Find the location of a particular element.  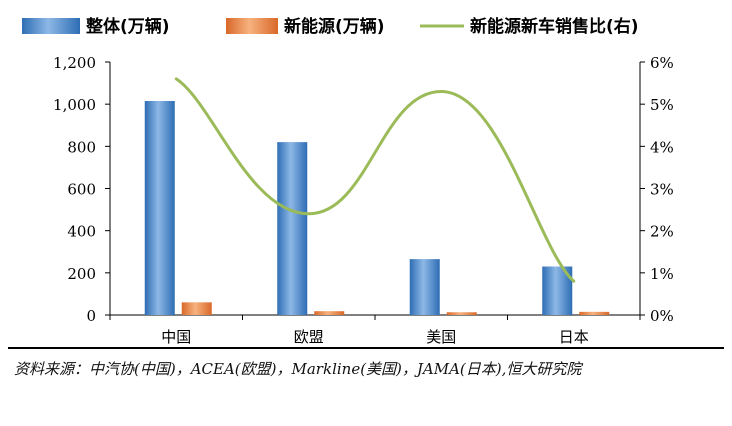

legend: 整体(万辆) 新能源(万辆) 新能源新车销售比(右) is located at coordinates (330, 26).